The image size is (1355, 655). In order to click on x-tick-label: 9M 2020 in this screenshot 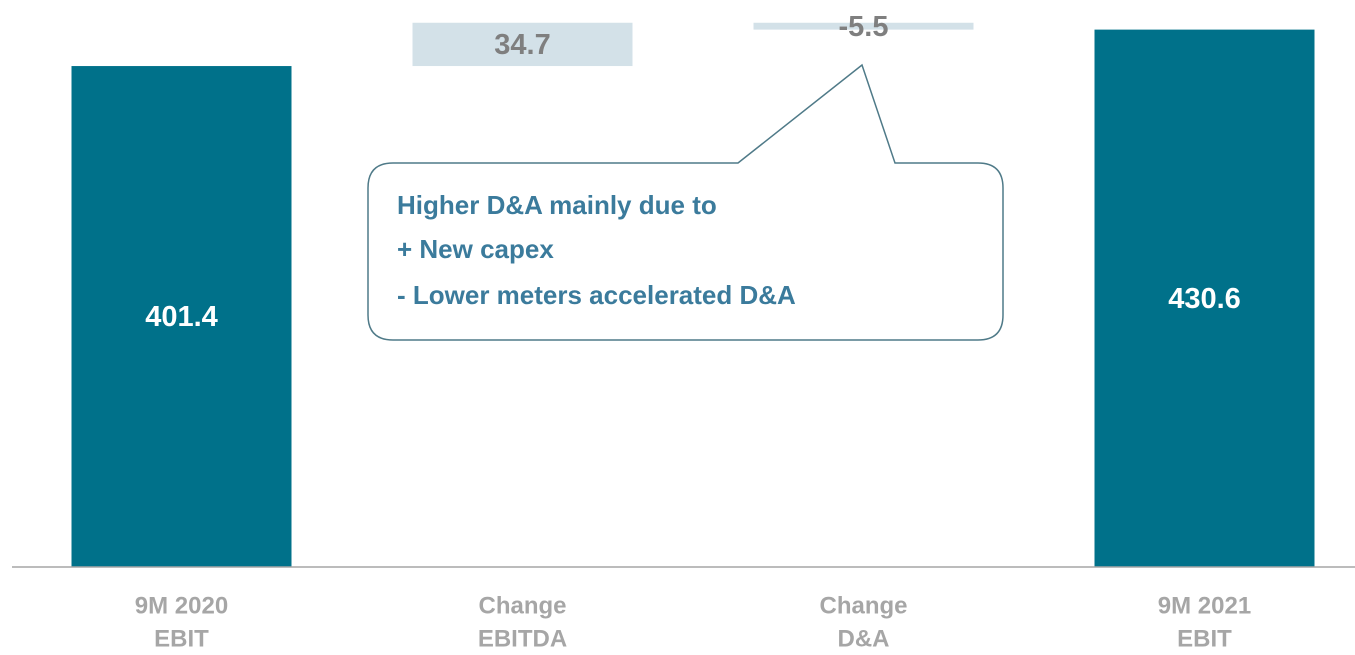, I will do `click(181, 605)`.